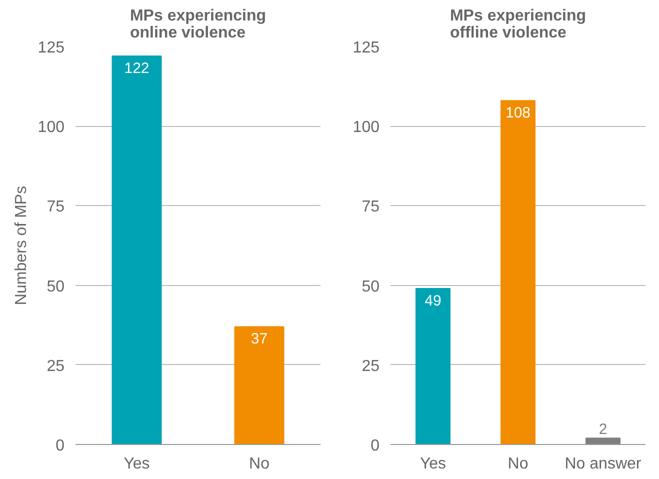 The width and height of the screenshot is (659, 479). I want to click on x-tick-label: No answer, so click(603, 464).